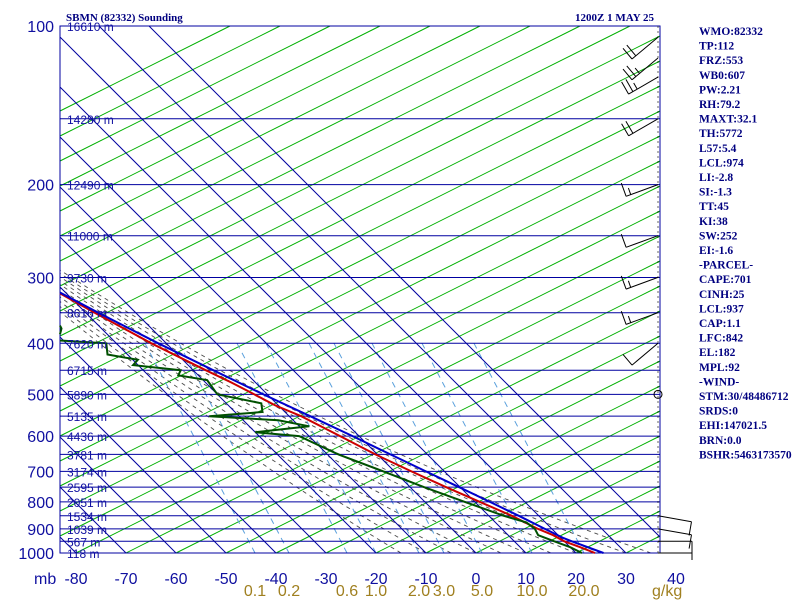  I want to click on index-value: WB0:607, so click(722, 76).